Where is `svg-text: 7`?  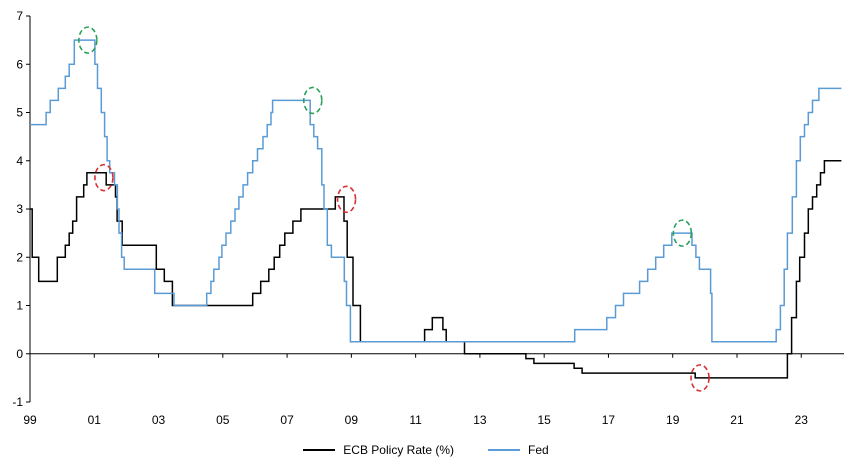 svg-text: 7 is located at coordinates (19, 16).